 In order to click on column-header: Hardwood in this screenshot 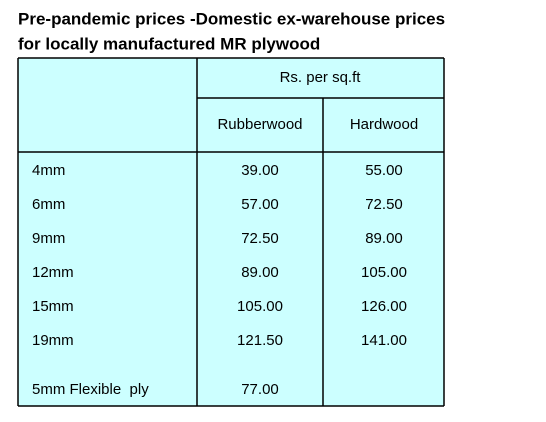, I will do `click(384, 124)`.